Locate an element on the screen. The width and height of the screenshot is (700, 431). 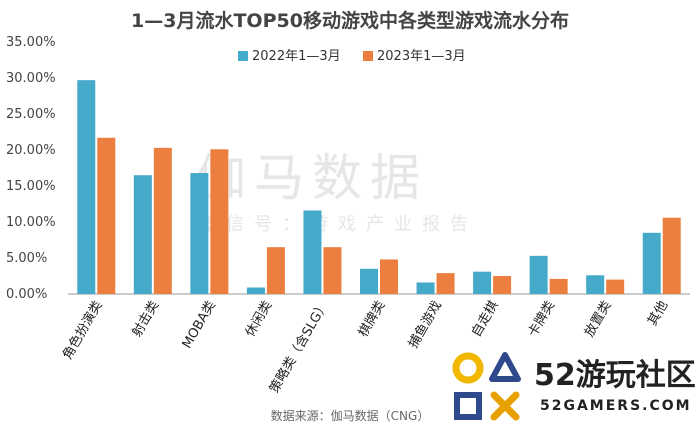
x-tick-label: 自走棋 is located at coordinates (485, 319).